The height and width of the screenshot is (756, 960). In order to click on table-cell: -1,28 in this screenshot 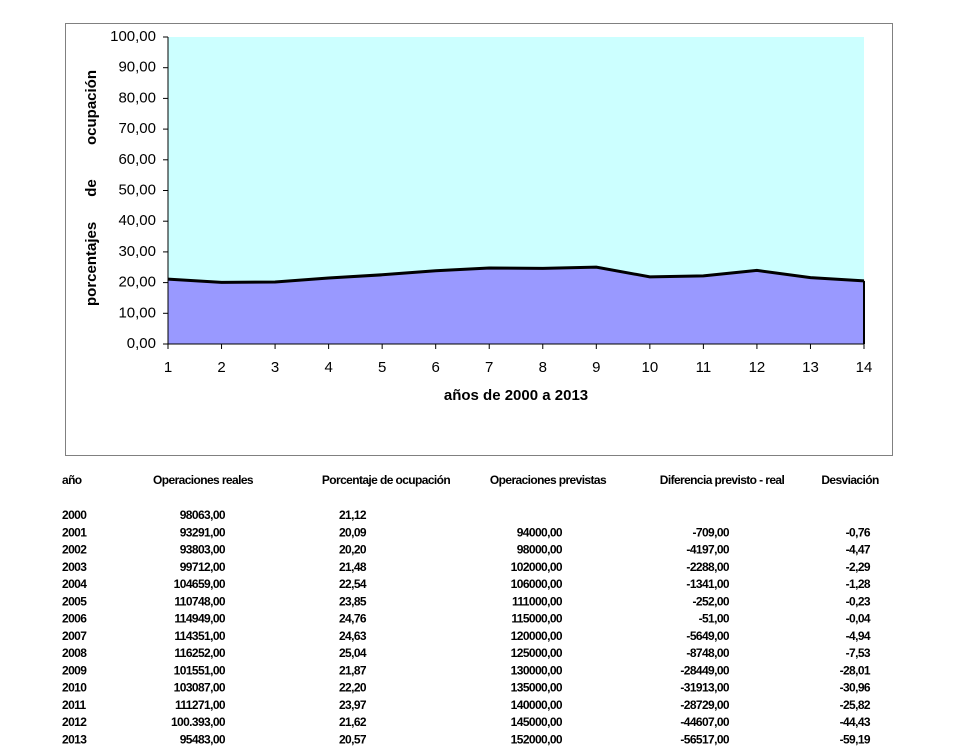, I will do `click(858, 584)`.